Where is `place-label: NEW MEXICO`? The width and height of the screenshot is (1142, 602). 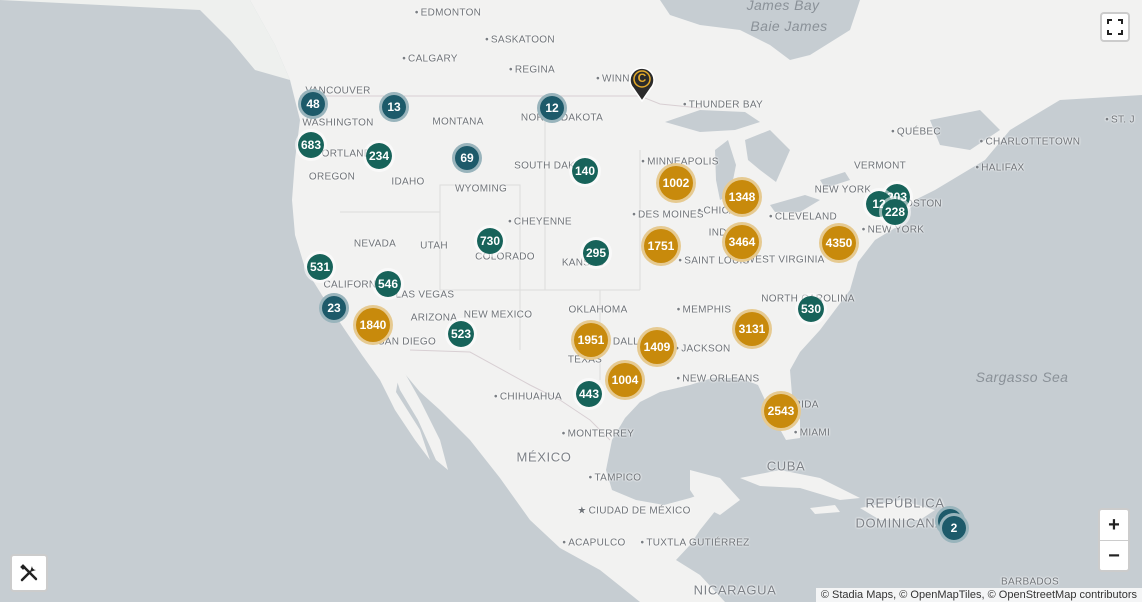
place-label: NEW MEXICO is located at coordinates (498, 315).